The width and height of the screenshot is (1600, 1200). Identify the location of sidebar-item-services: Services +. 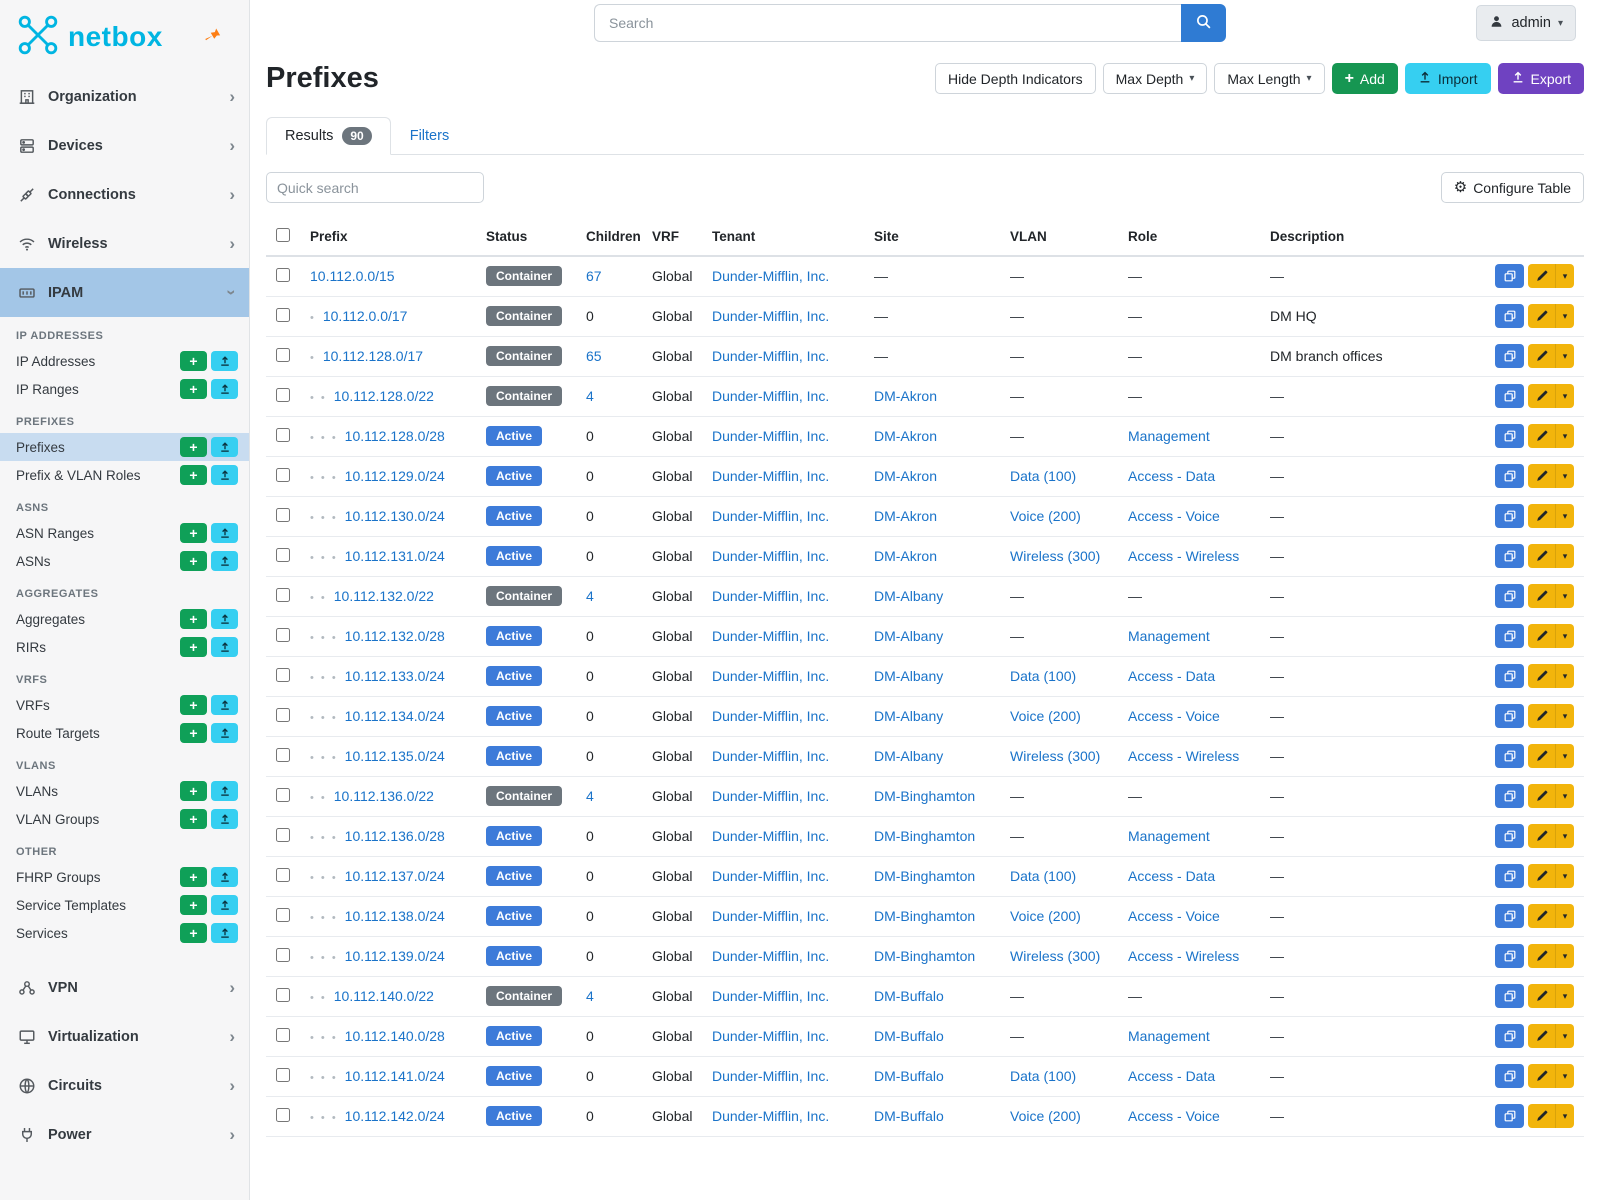
(124, 933).